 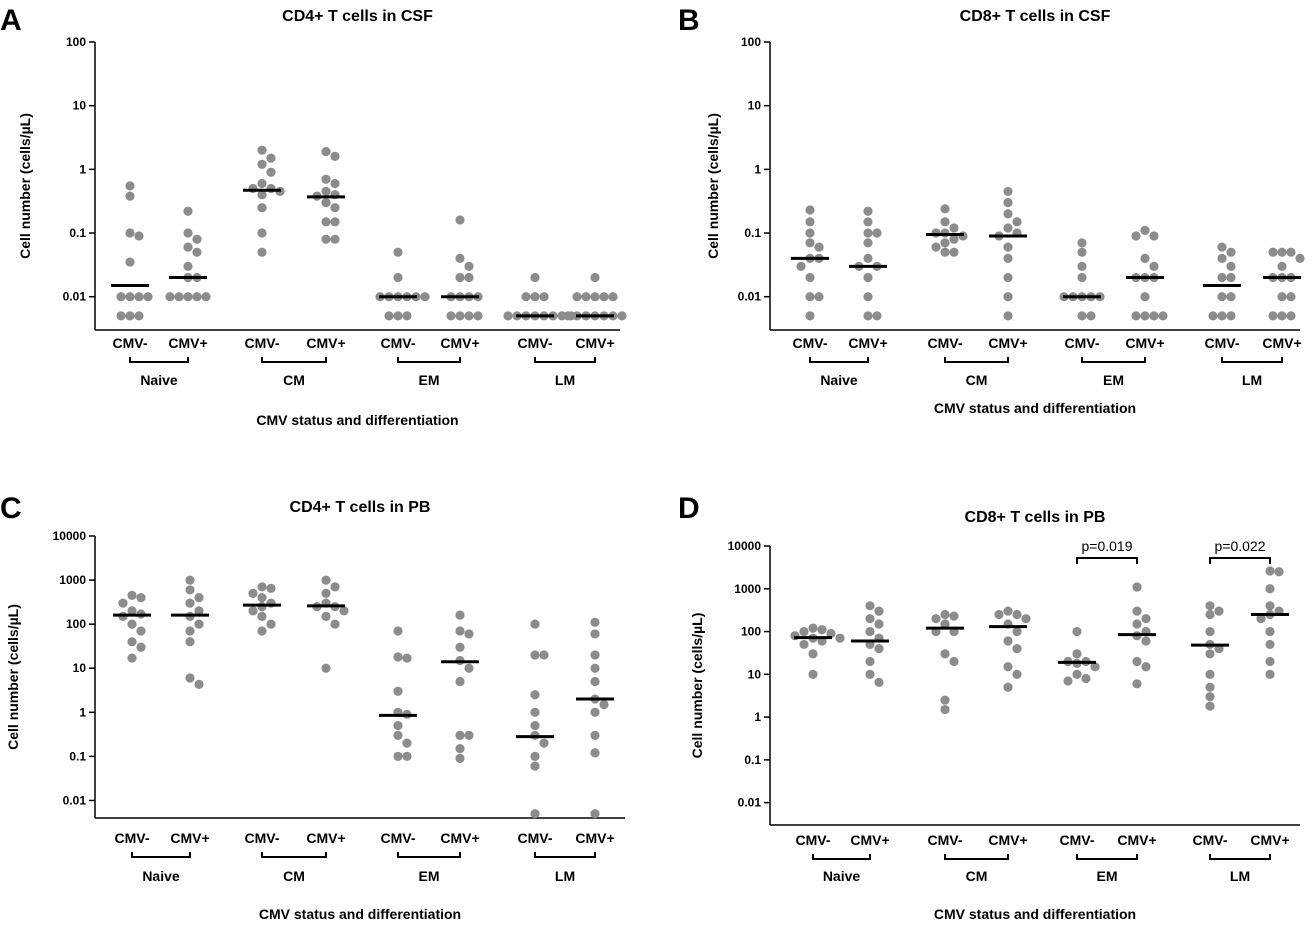 What do you see at coordinates (977, 380) in the screenshot?
I see `group-label: CM` at bounding box center [977, 380].